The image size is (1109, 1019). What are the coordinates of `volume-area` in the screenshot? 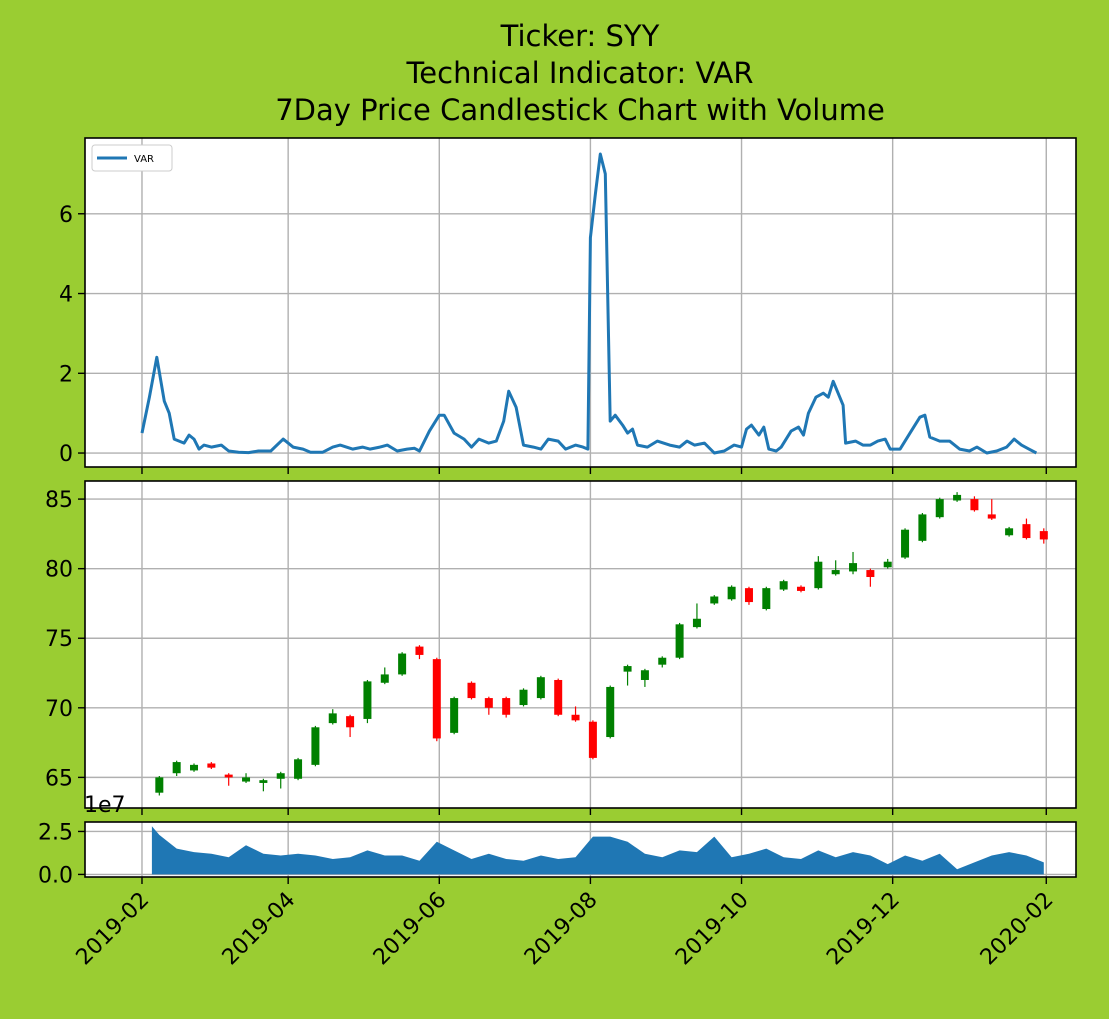 It's located at (597, 850).